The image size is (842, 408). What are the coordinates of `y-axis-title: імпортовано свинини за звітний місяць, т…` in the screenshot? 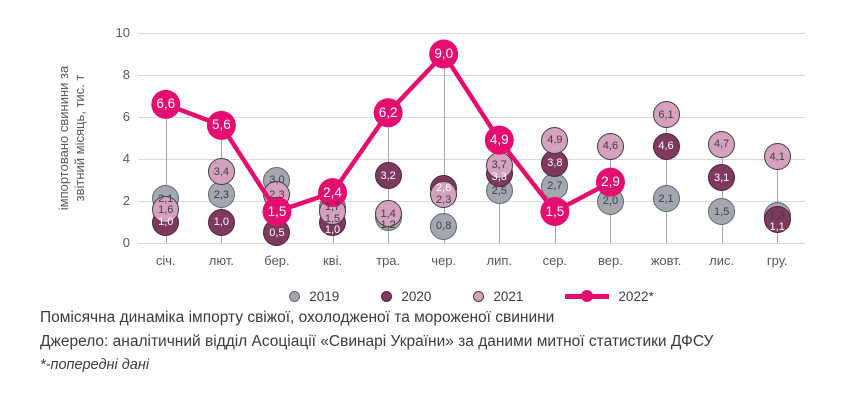 It's located at (73, 138).